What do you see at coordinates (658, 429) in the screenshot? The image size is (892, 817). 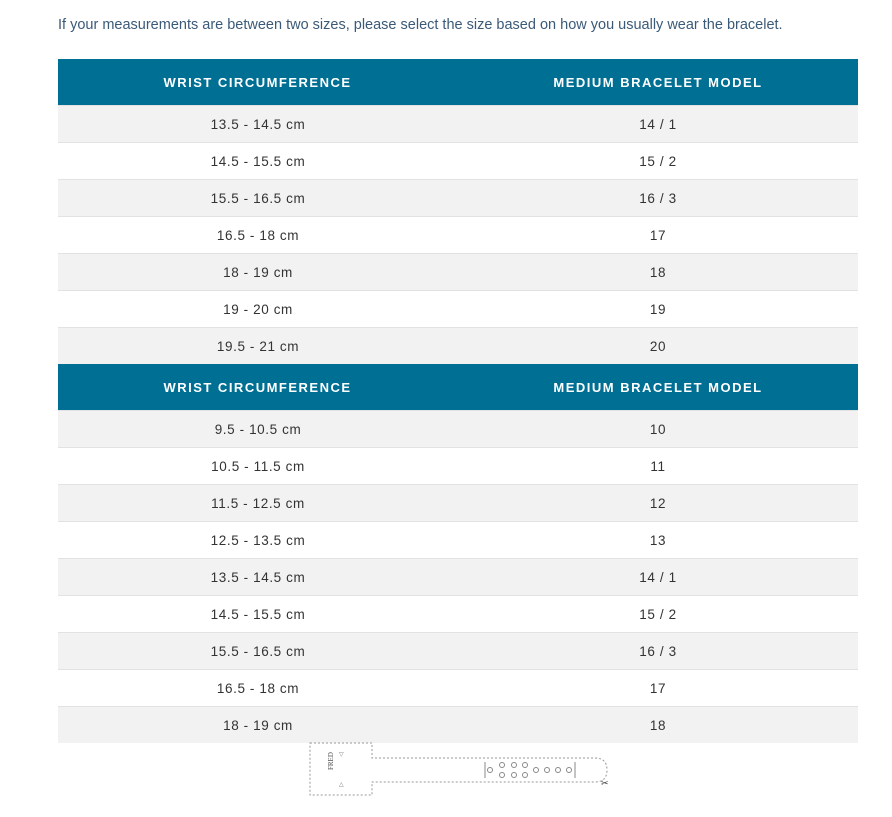 I see `bracelet-model-cell: 10` at bounding box center [658, 429].